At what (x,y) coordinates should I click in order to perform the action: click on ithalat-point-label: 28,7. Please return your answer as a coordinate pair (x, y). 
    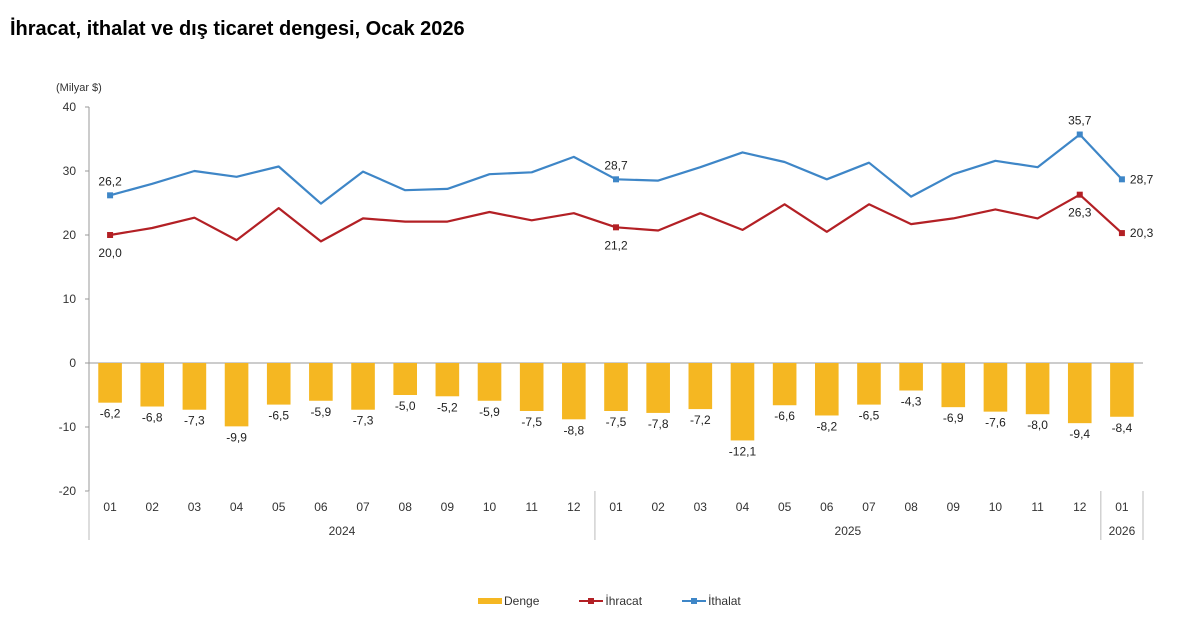
    Looking at the image, I should click on (1142, 179).